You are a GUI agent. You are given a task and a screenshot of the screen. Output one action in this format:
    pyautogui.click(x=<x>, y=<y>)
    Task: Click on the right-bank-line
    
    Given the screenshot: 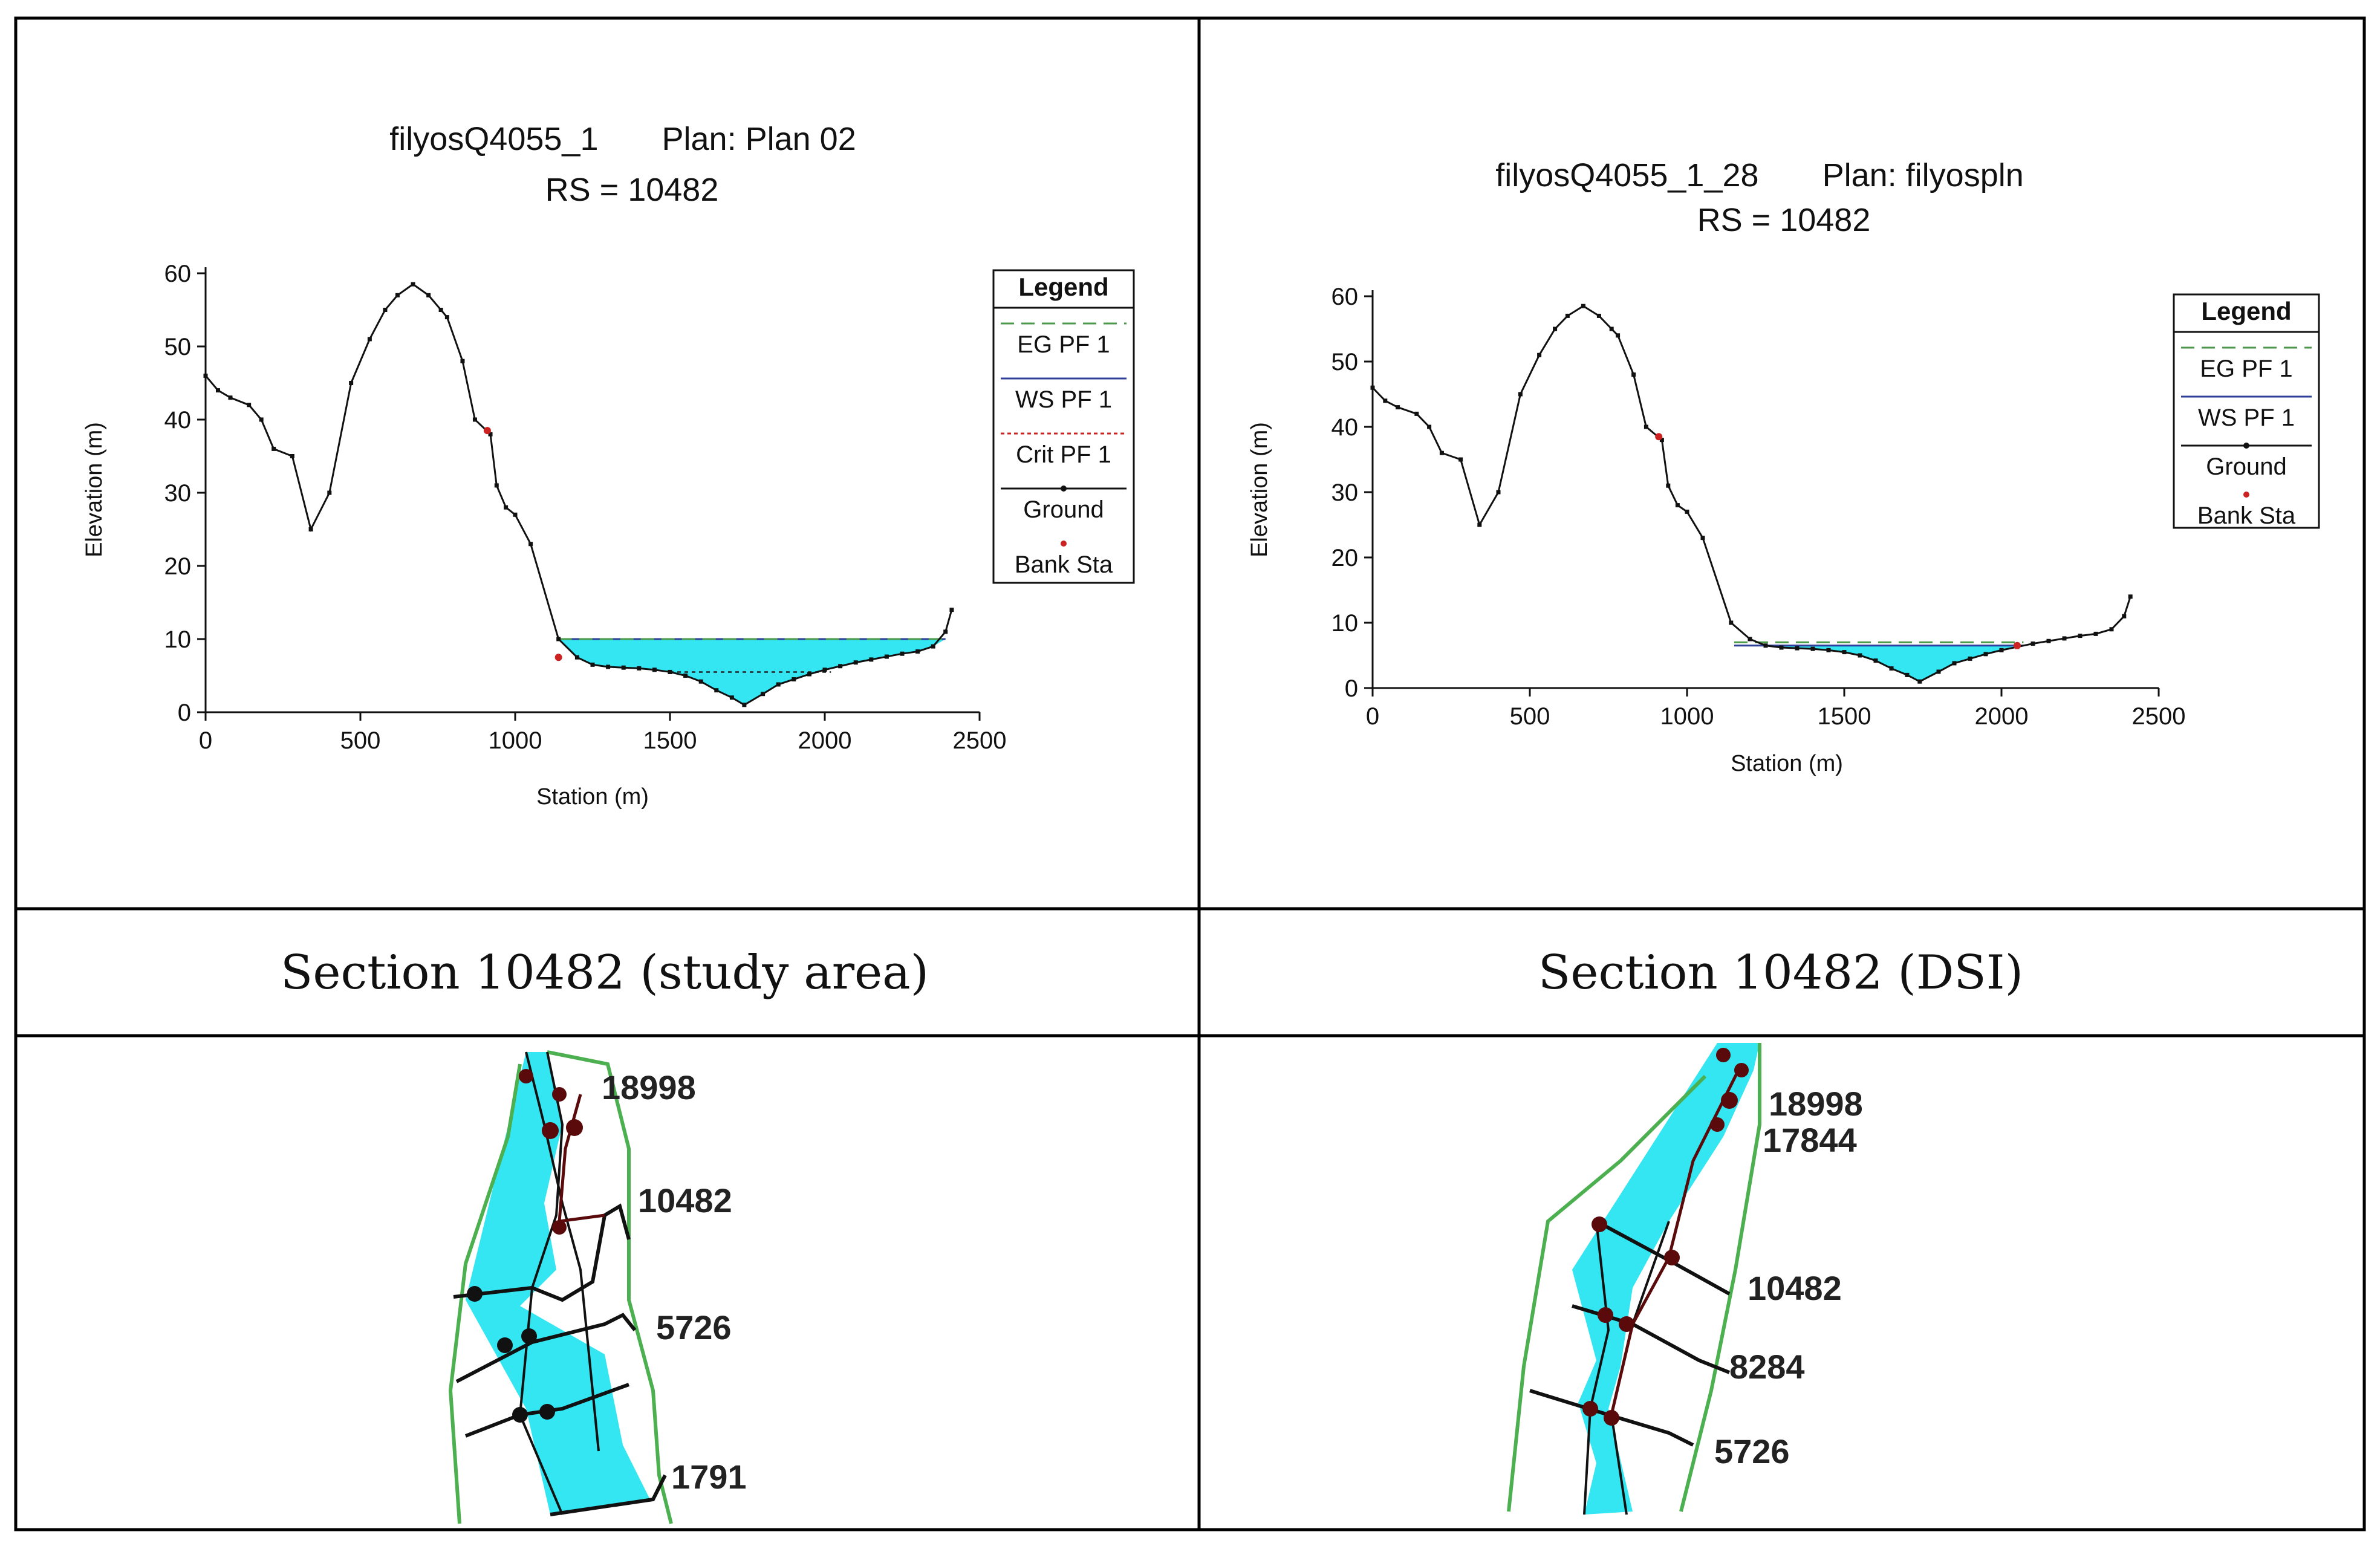 What is the action you would take?
    pyautogui.click(x=610, y=1287)
    